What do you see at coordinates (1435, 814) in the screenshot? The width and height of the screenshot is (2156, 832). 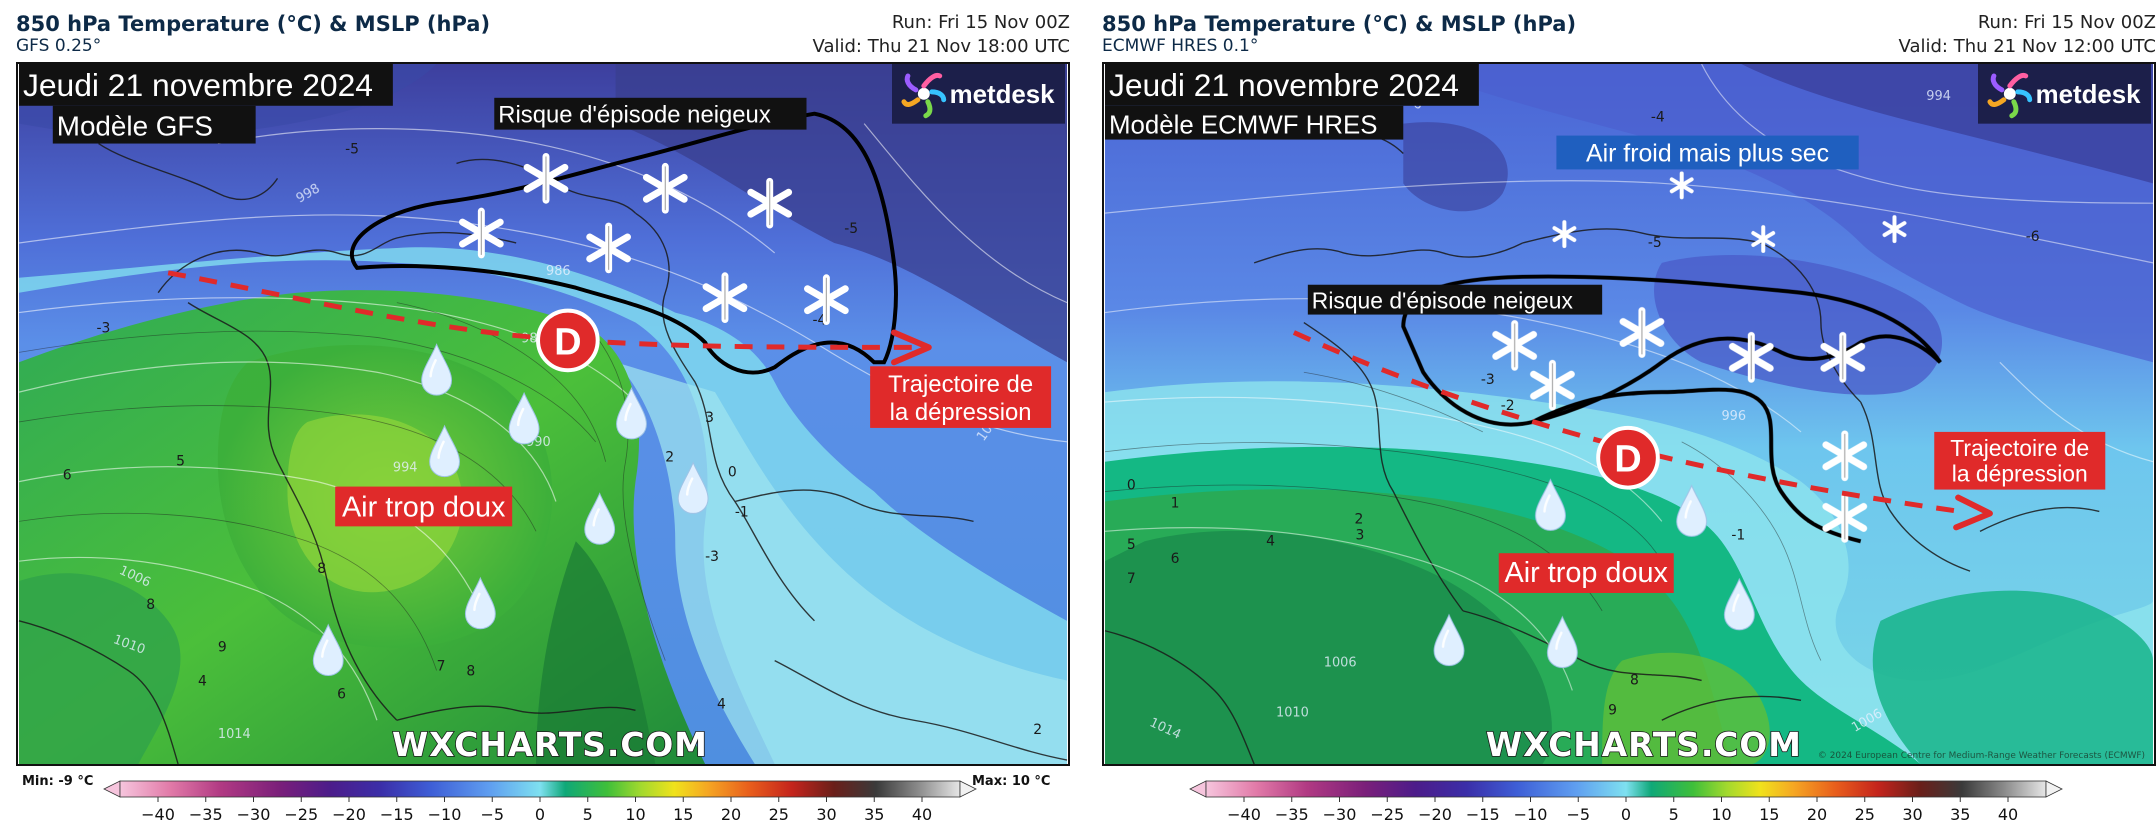 I see `colorbar-tick-label: −20` at bounding box center [1435, 814].